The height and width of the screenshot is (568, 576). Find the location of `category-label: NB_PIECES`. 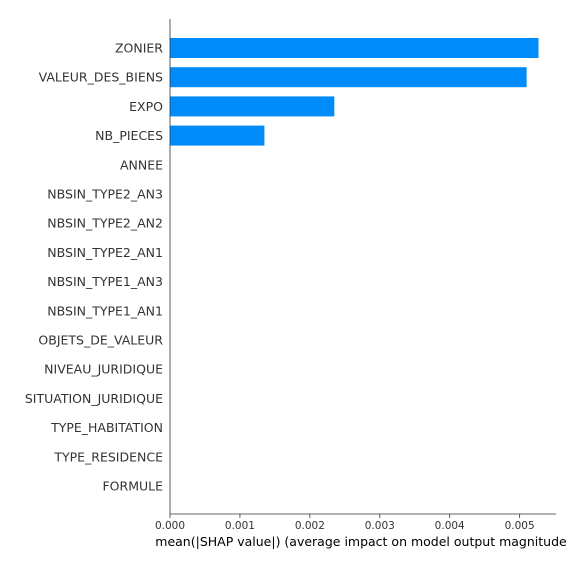

category-label: NB_PIECES is located at coordinates (129, 135).